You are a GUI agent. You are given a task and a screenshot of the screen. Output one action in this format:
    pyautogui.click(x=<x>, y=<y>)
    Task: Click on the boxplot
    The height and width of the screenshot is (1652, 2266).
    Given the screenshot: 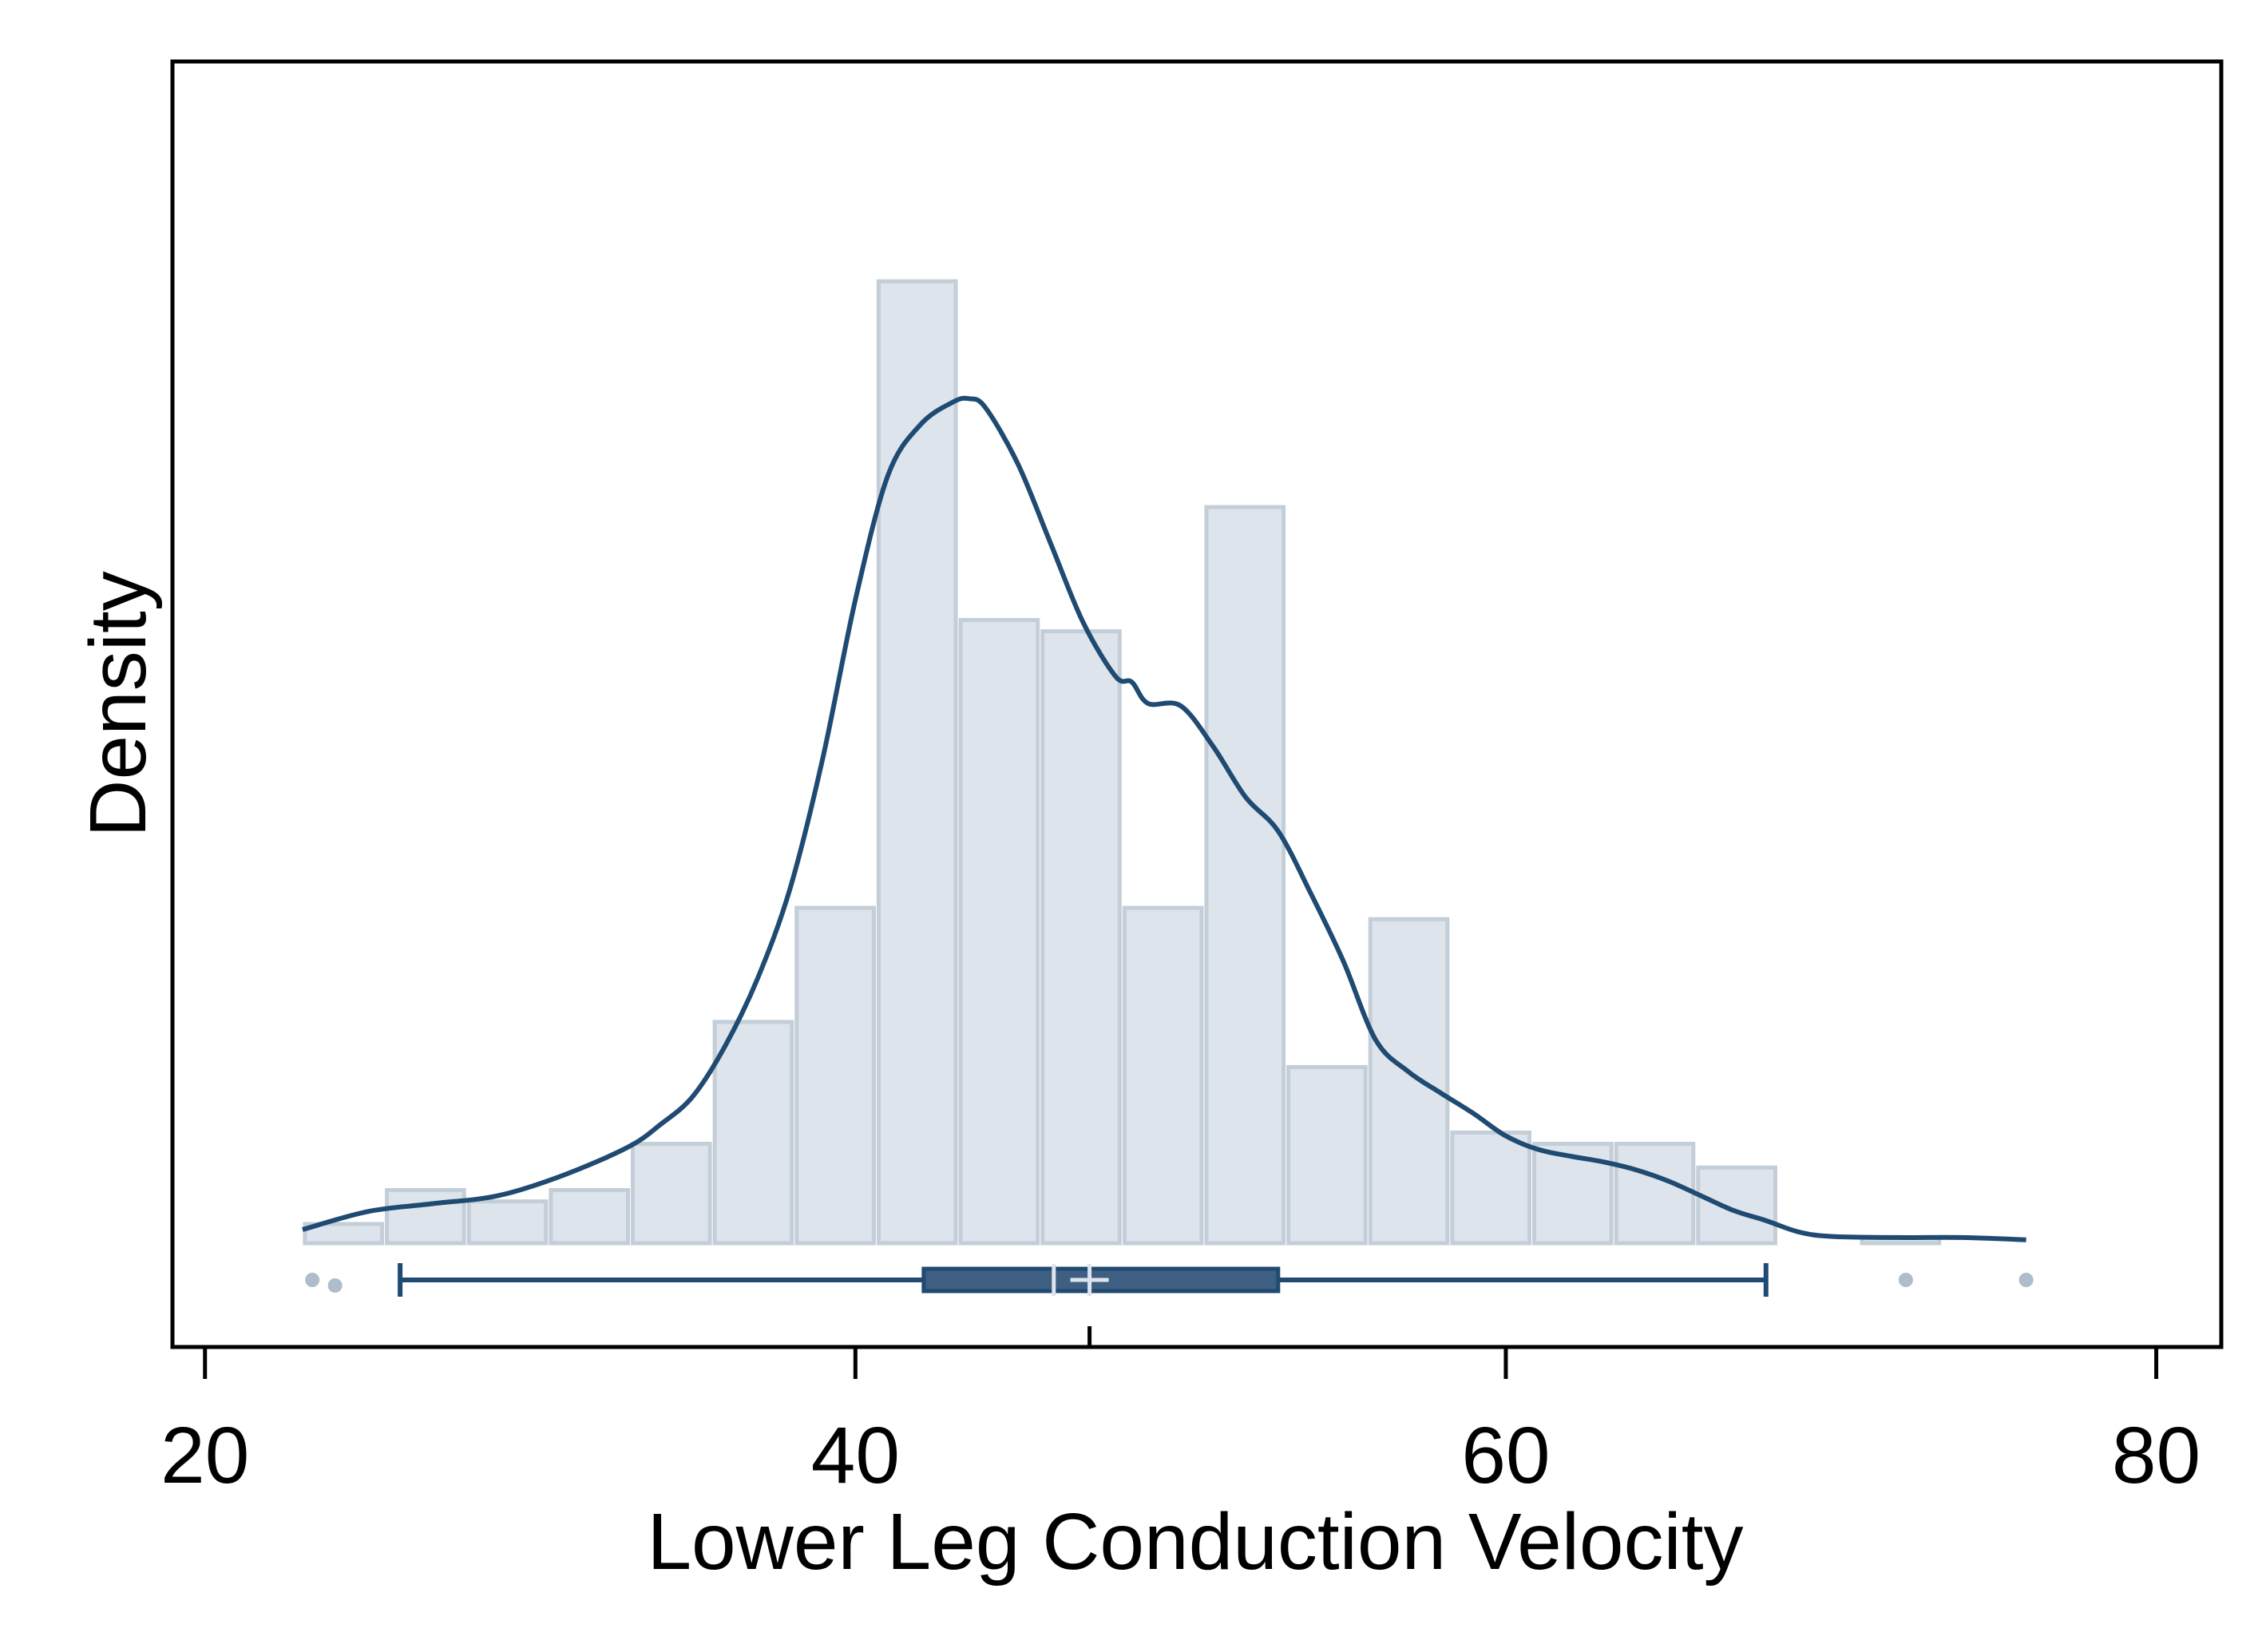 What is the action you would take?
    pyautogui.click(x=1169, y=1305)
    